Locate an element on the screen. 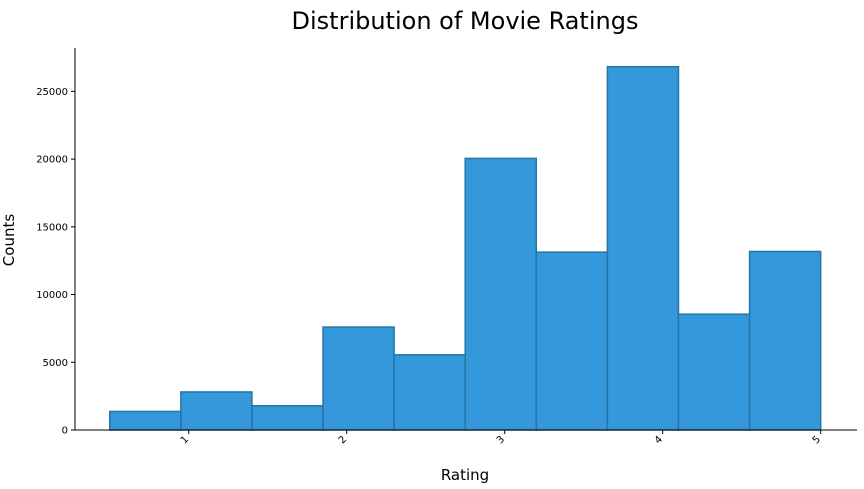  x-axis-ticks: 1 2 3 4 5 is located at coordinates (501, 438).